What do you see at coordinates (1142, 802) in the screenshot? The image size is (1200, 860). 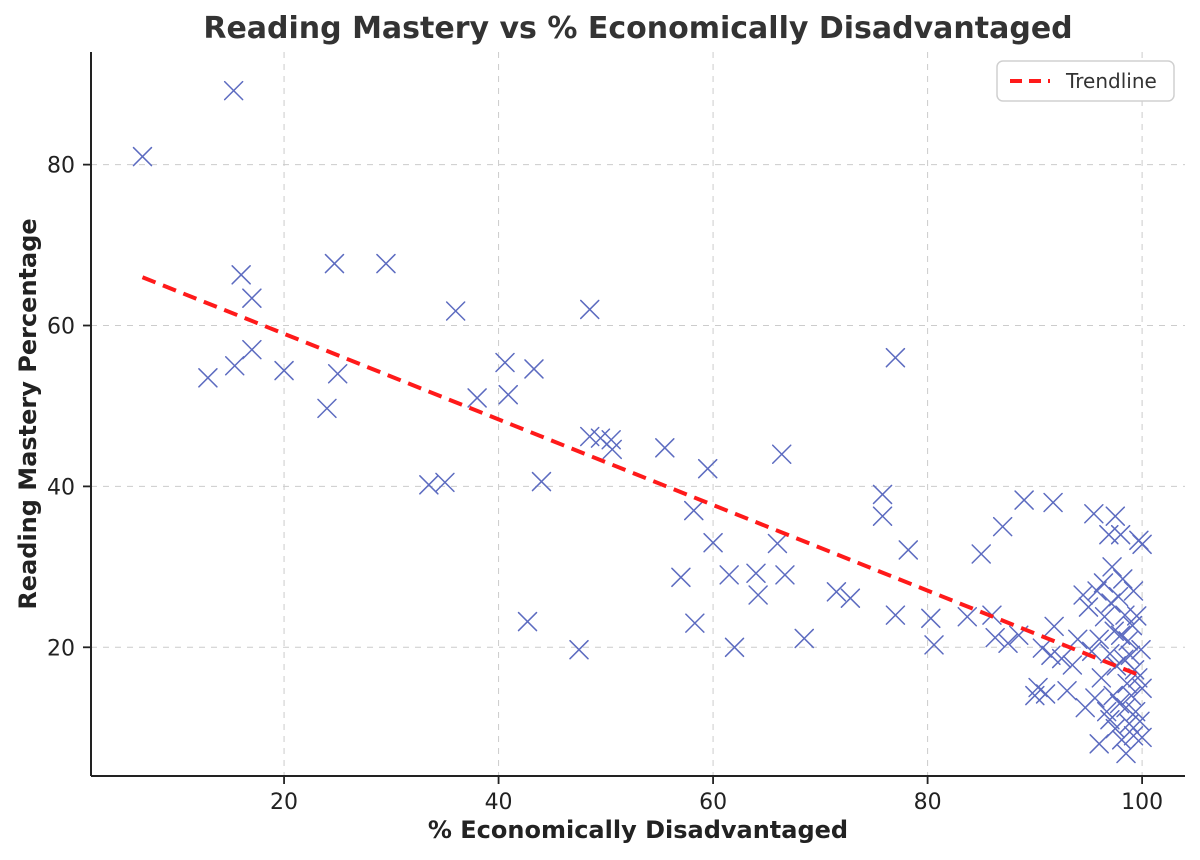 I see `x-tick-label: 100` at bounding box center [1142, 802].